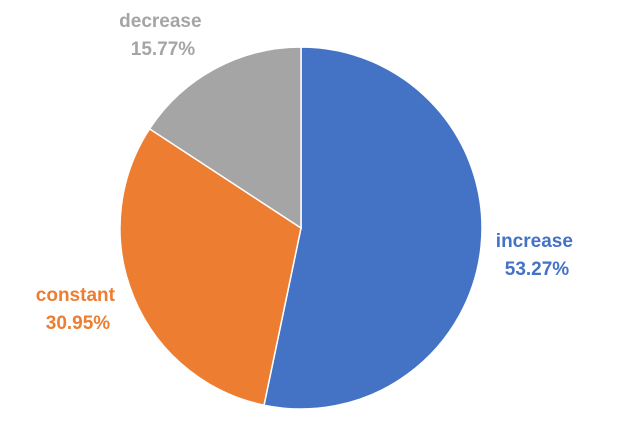 This screenshot has width=637, height=434. I want to click on label-constant-name: constant, so click(76, 295).